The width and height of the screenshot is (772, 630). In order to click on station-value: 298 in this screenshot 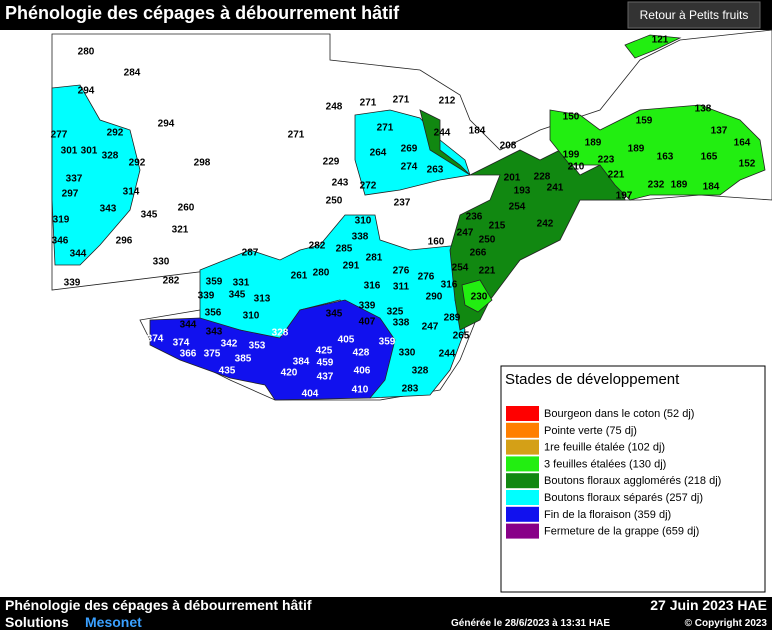, I will do `click(202, 163)`.